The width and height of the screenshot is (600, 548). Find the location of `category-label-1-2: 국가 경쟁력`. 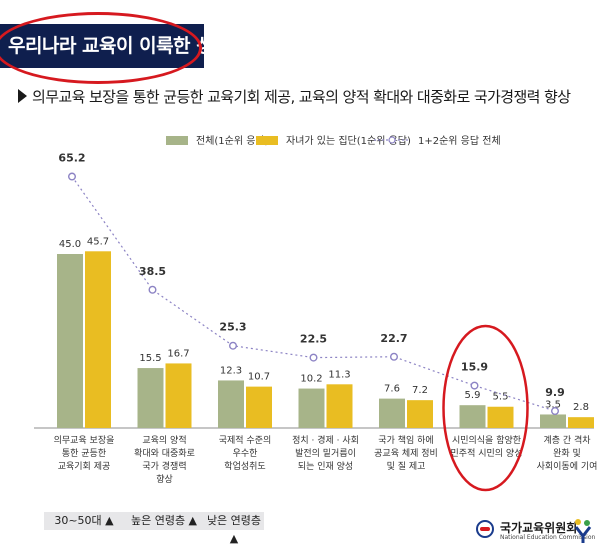

category-label-1-2: 국가 경쟁력 is located at coordinates (164, 466).